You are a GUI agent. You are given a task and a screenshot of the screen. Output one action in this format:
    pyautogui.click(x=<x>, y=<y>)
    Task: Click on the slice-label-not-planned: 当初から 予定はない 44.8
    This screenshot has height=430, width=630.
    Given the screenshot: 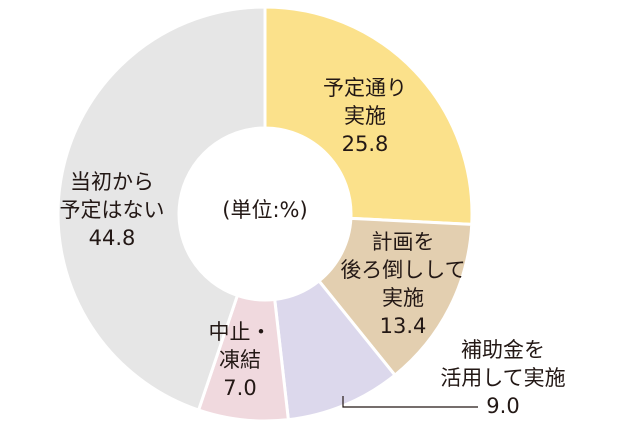 What is the action you would take?
    pyautogui.click(x=112, y=210)
    